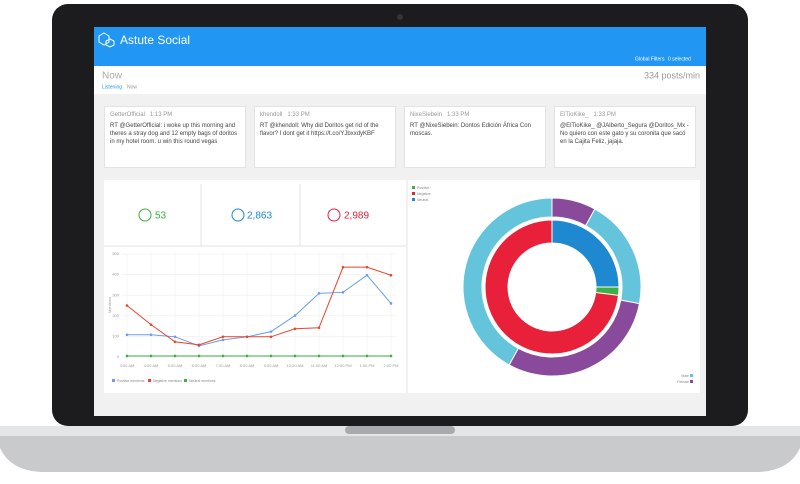 The height and width of the screenshot is (484, 800). Describe the element at coordinates (271, 115) in the screenshot. I see `tweet-user: khendoll` at that location.